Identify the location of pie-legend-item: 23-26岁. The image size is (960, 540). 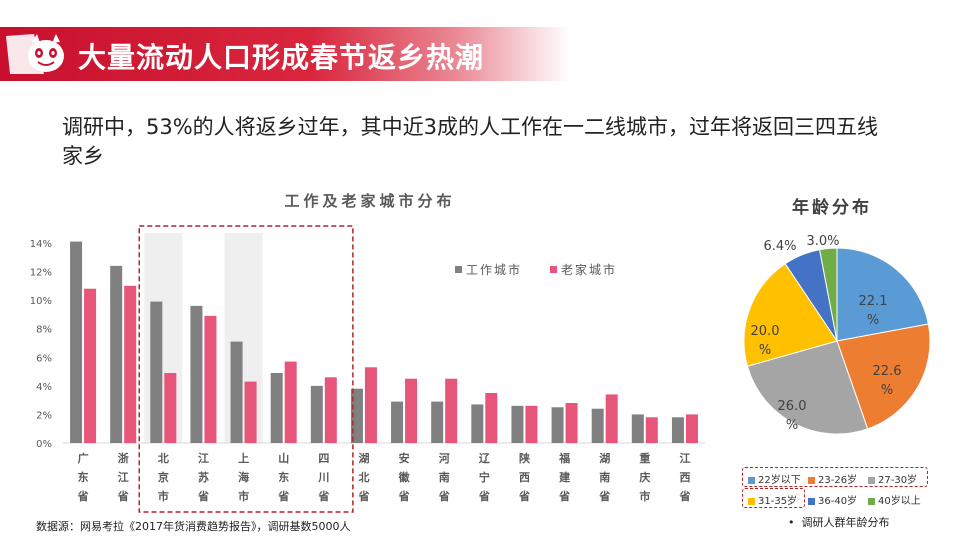
(832, 478).